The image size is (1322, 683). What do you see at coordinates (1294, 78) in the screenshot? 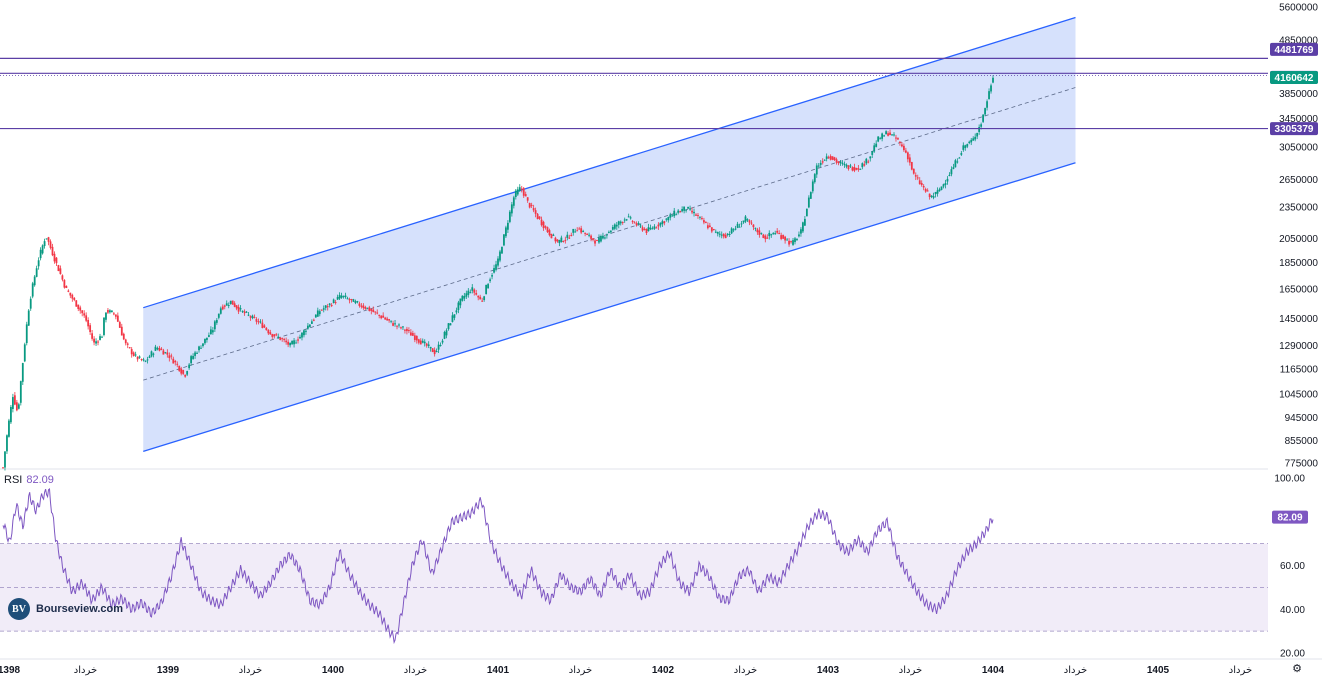
I see `last-price-badge` at bounding box center [1294, 78].